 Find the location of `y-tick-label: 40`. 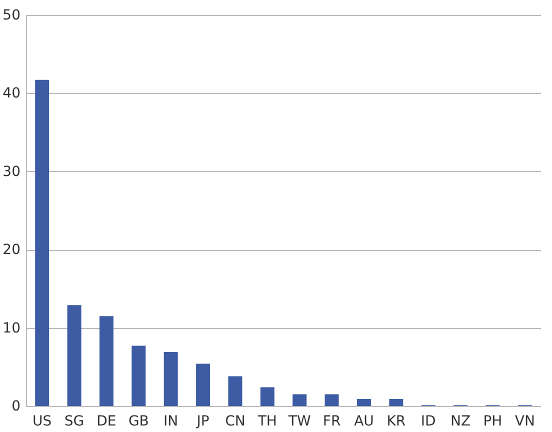

y-tick-label: 40 is located at coordinates (11, 94).